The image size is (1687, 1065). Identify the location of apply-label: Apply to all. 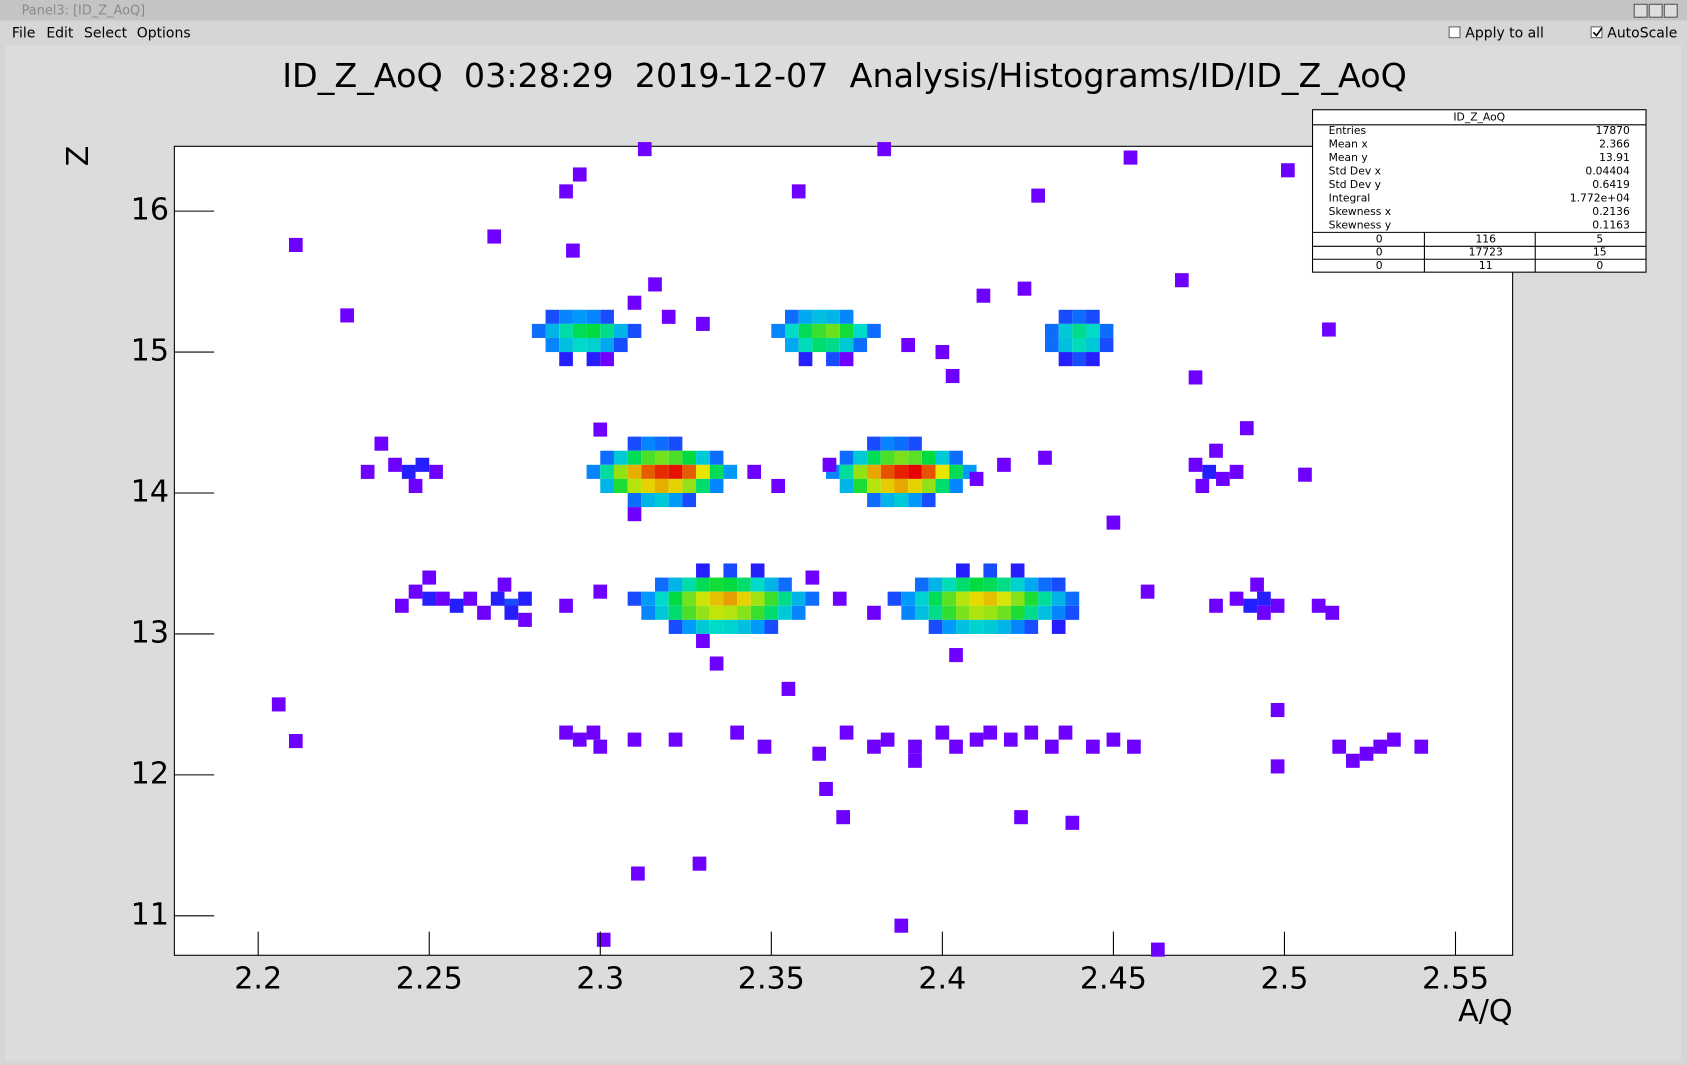
(1504, 33).